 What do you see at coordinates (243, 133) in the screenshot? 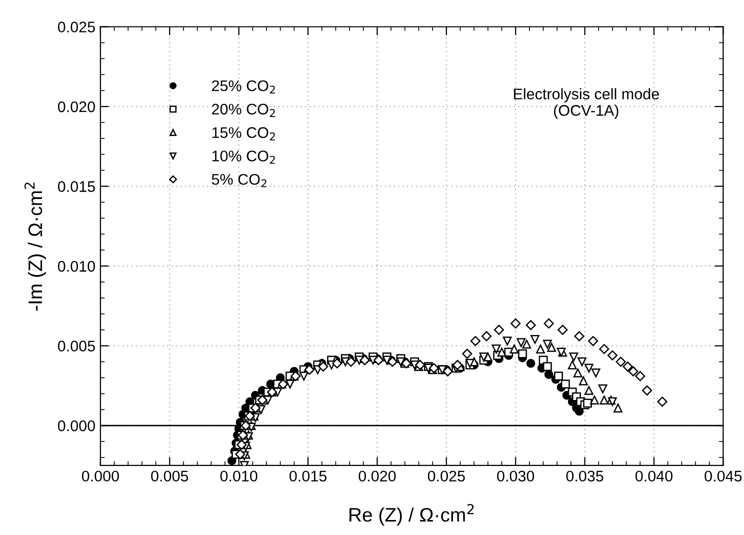
I see `legend-label: 15% CO$_{2}$` at bounding box center [243, 133].